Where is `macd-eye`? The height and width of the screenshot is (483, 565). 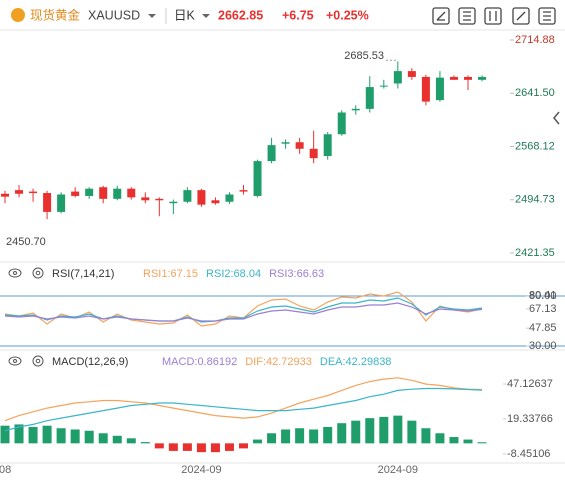 macd-eye is located at coordinates (15, 361).